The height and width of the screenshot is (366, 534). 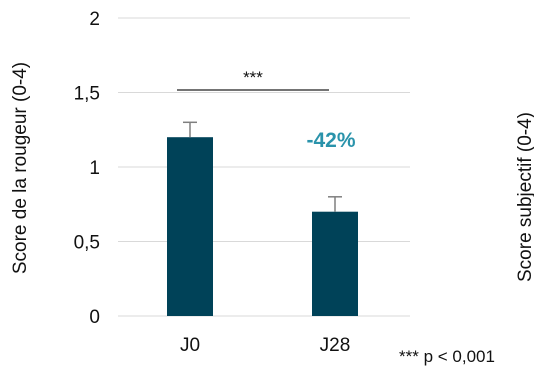 I want to click on x-tick-labels: J0 J28, so click(x=265, y=345).